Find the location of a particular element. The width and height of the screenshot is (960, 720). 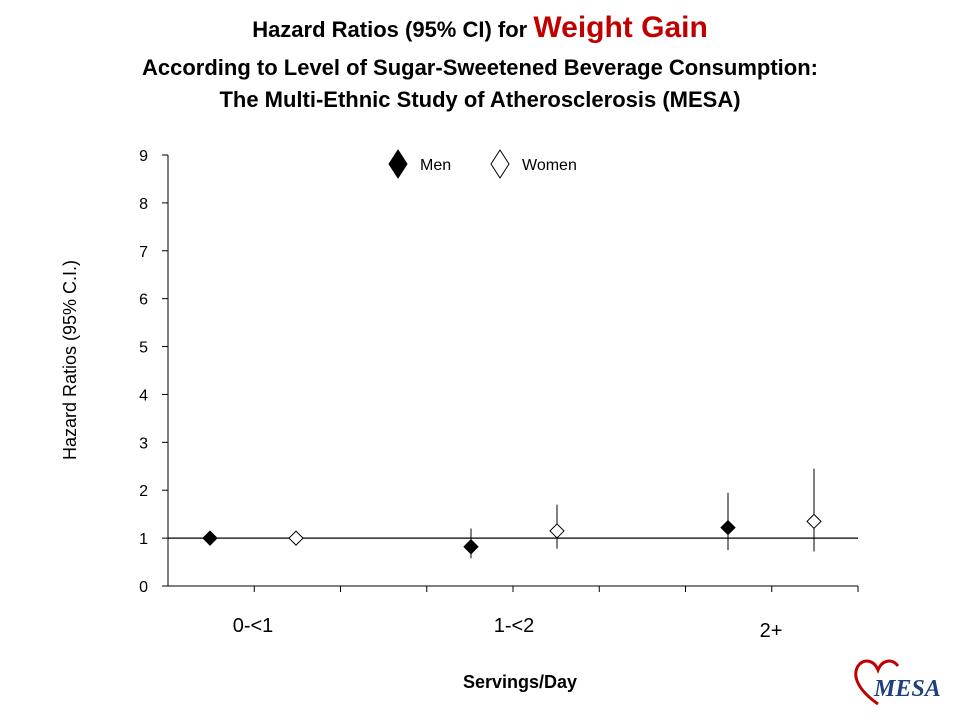

y-axis-label: Hazard Ratios (95% C.I.) is located at coordinates (70, 360).